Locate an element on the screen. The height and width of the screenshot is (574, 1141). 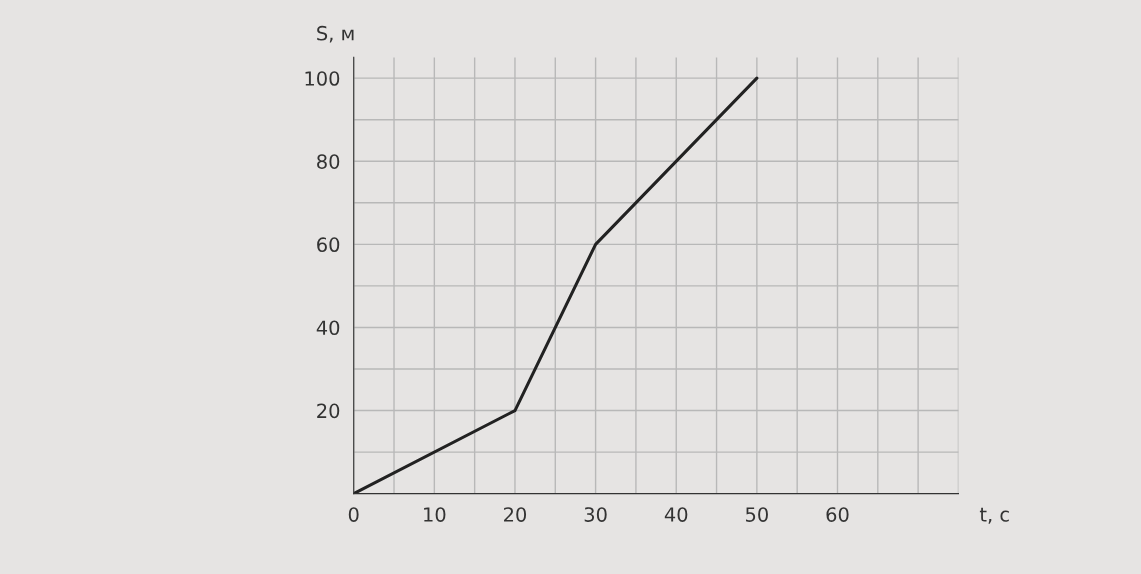
y-tick-label: 60 is located at coordinates (328, 245).